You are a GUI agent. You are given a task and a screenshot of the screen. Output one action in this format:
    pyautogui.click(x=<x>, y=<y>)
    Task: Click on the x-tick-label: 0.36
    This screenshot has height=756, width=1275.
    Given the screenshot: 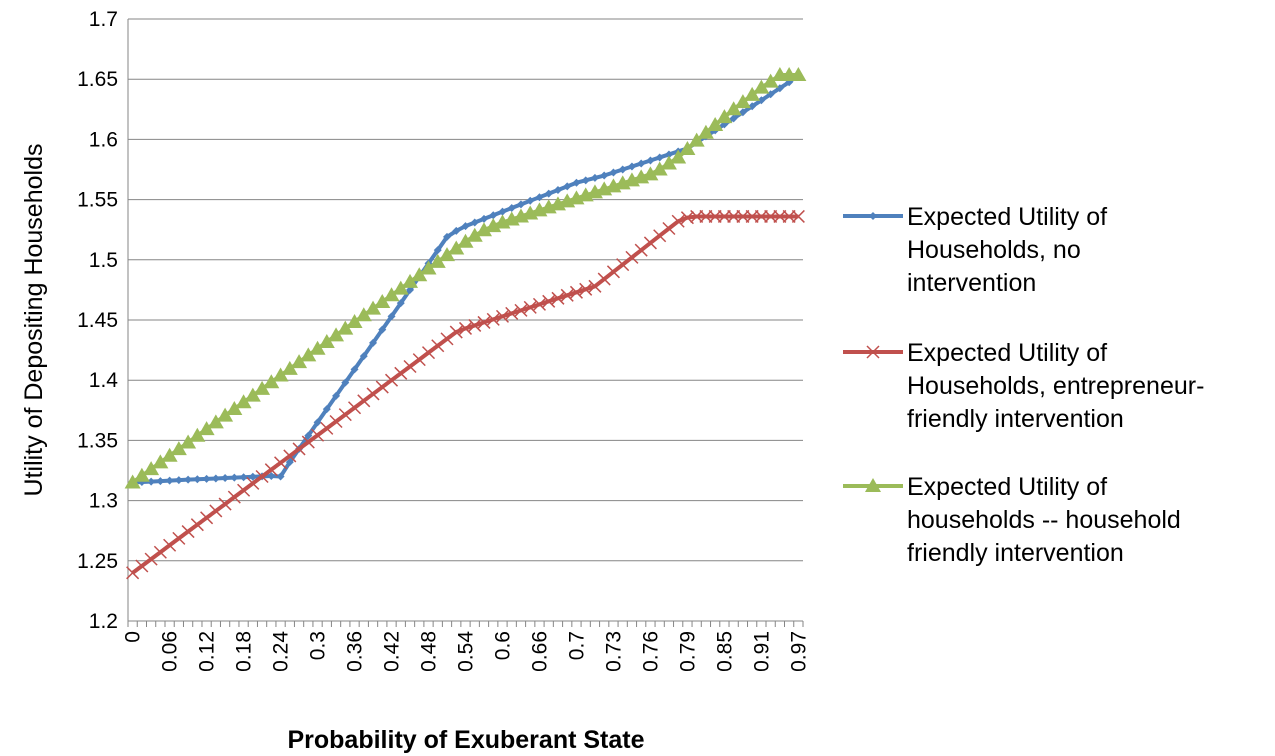 What is the action you would take?
    pyautogui.click(x=355, y=651)
    